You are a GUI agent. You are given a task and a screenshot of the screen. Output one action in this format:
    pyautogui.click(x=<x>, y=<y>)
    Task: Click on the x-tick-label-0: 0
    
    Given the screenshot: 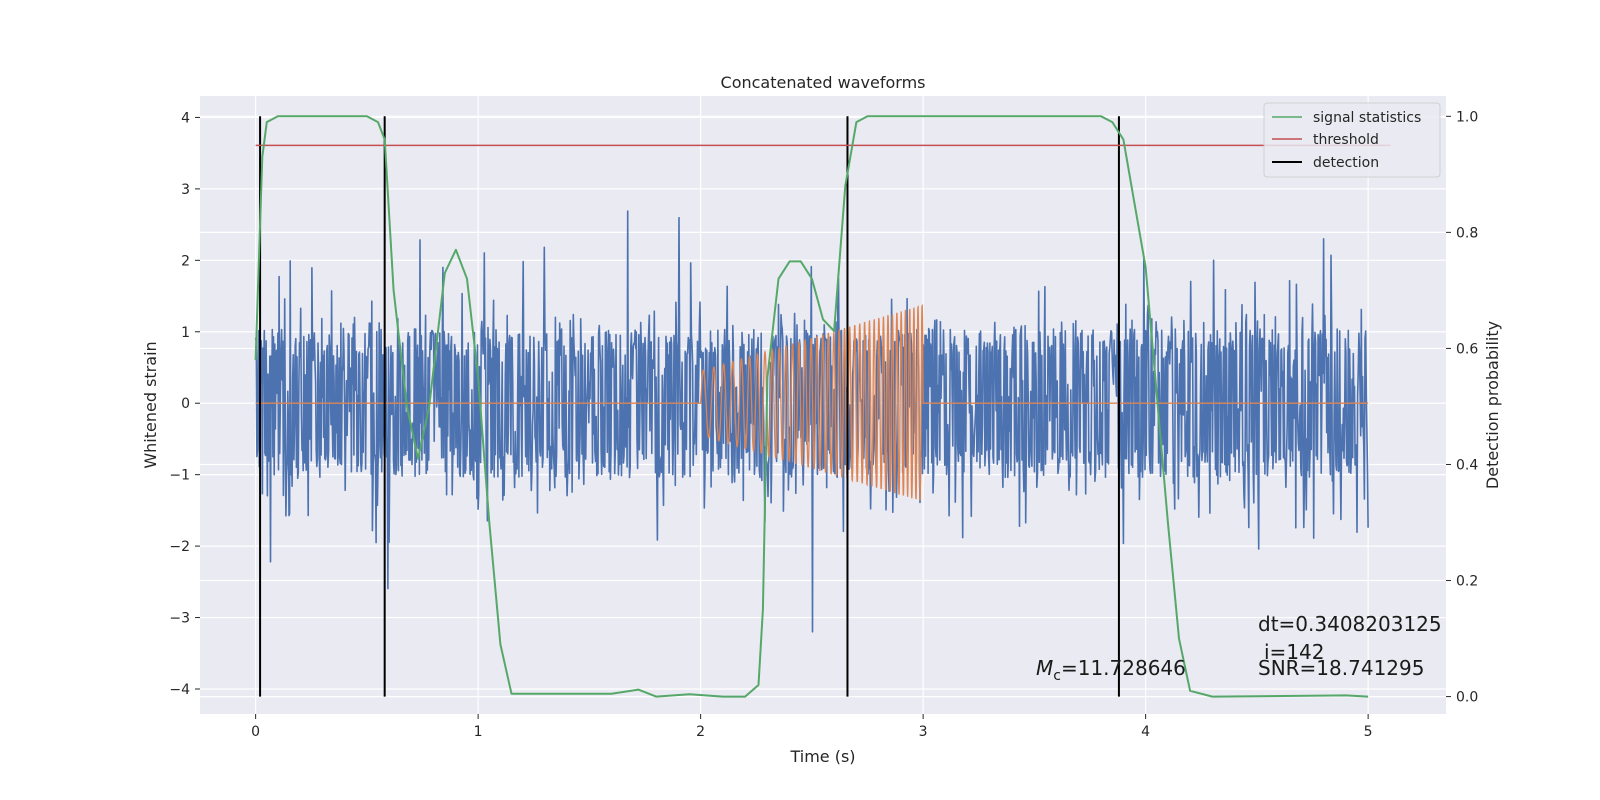 What is the action you would take?
    pyautogui.click(x=255, y=732)
    